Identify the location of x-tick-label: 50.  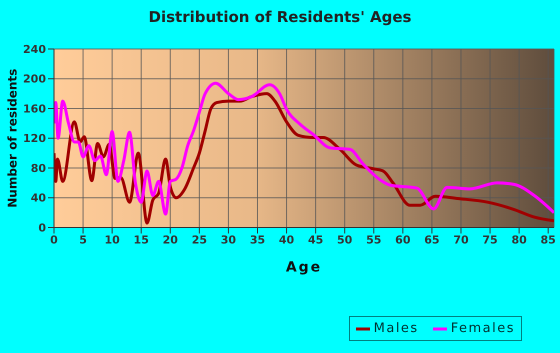
(345, 239).